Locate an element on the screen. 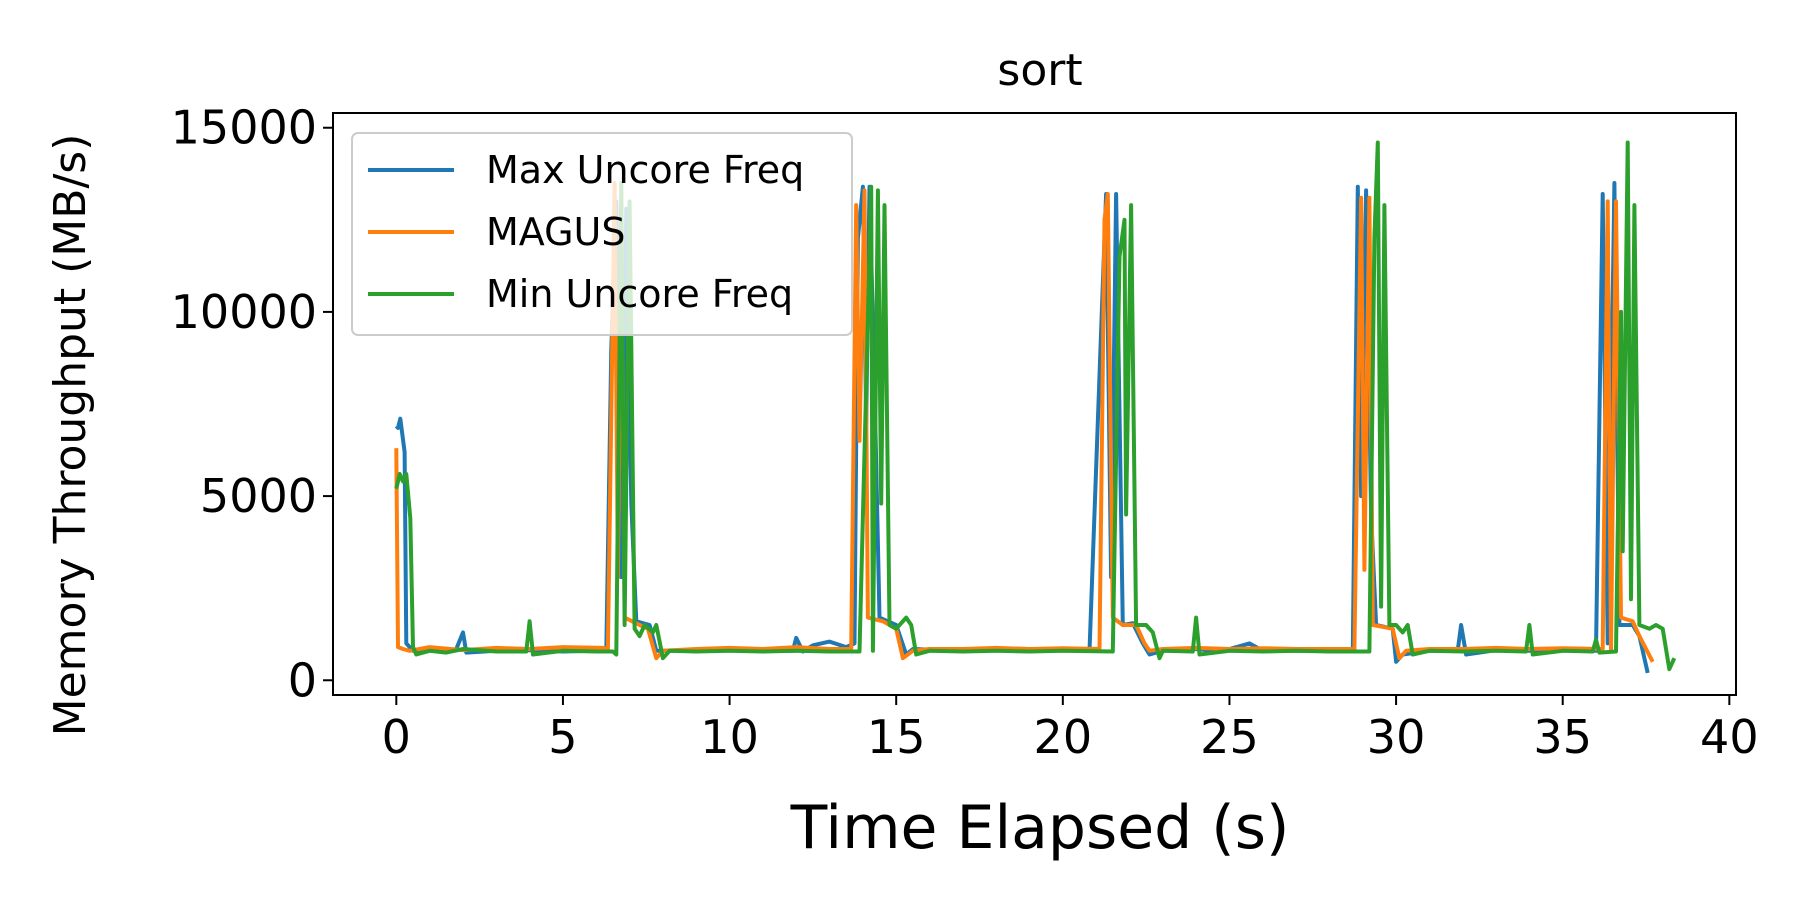 Image resolution: width=1800 pixels, height=900 pixels. x-tick-label: 40 is located at coordinates (1729, 737).